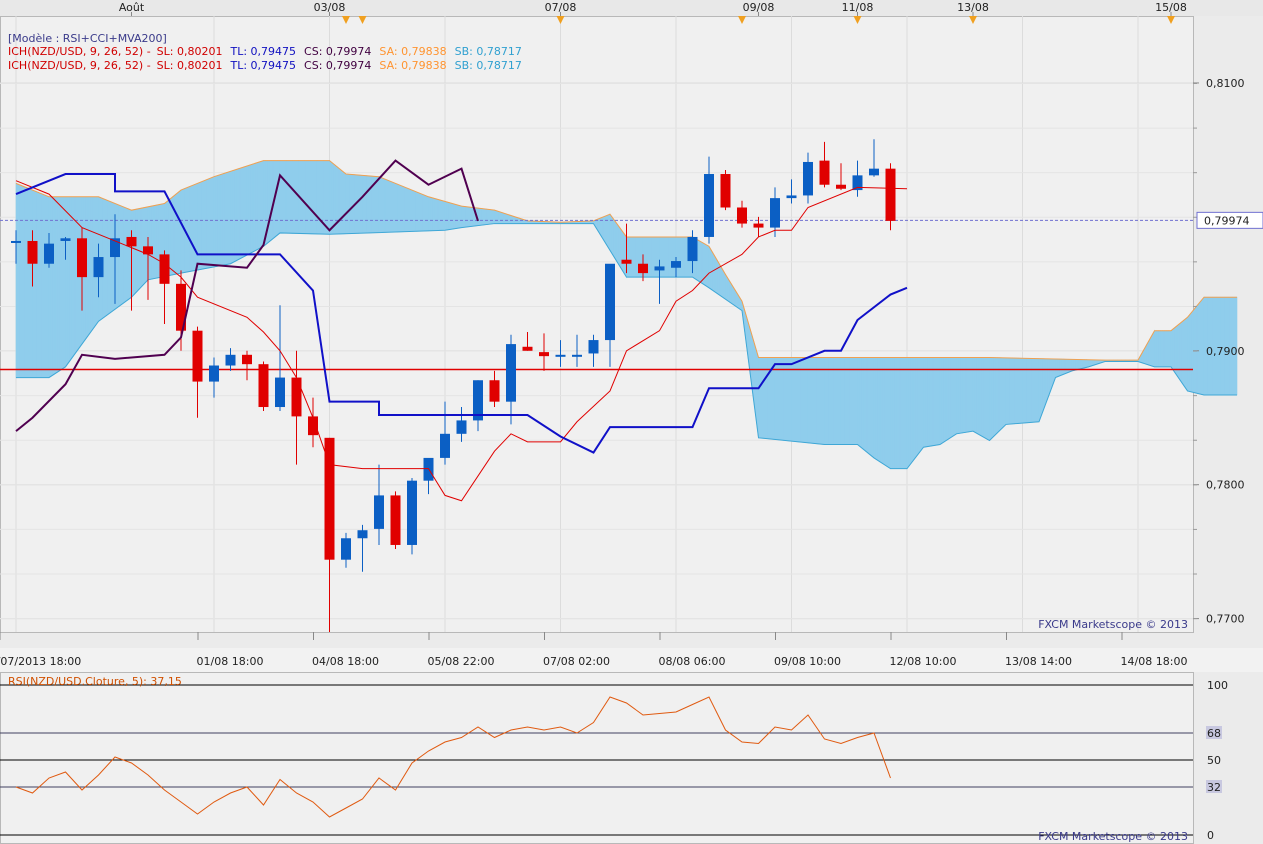  Describe the element at coordinates (190, 51) in the screenshot. I see `legend-sl: SL: 0,80201` at that location.